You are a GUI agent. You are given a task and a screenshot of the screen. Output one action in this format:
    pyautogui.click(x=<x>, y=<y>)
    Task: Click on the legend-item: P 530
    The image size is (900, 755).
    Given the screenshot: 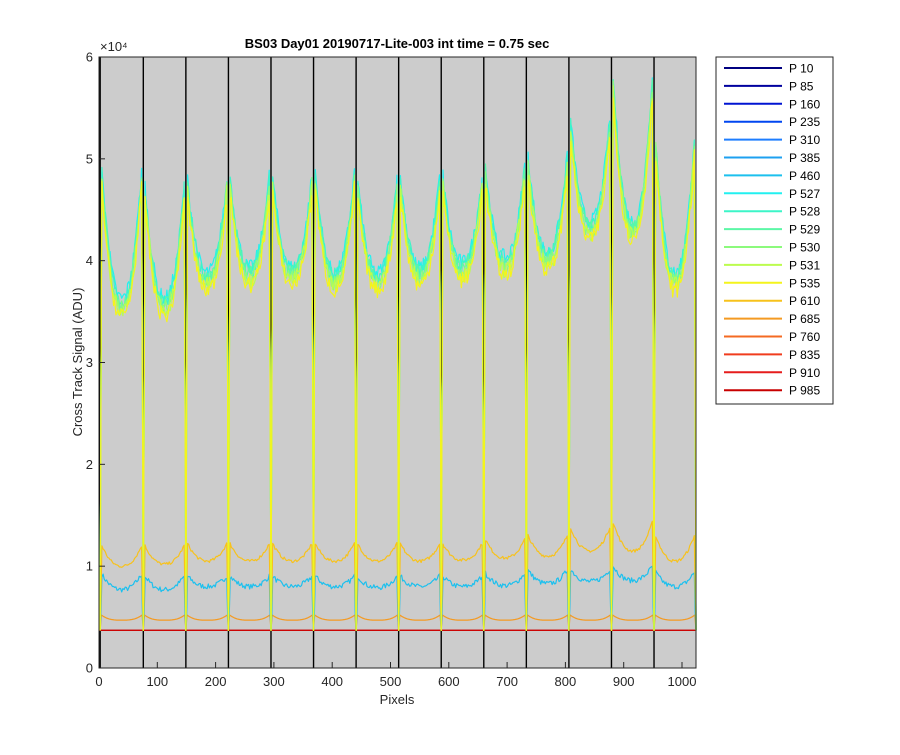 What is the action you would take?
    pyautogui.click(x=772, y=248)
    